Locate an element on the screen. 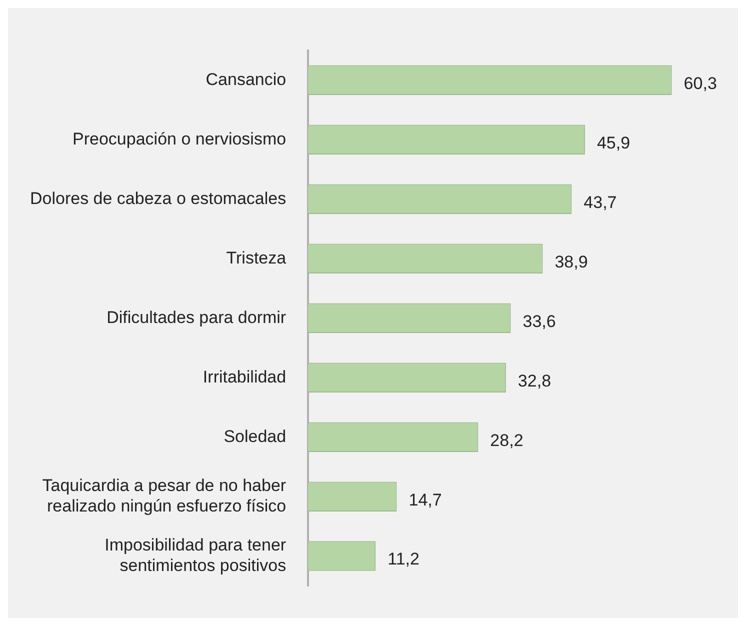 This screenshot has width=746, height=626. y-tick-label: Imposibilidad para tener sentimientos positivos is located at coordinates (195, 555).